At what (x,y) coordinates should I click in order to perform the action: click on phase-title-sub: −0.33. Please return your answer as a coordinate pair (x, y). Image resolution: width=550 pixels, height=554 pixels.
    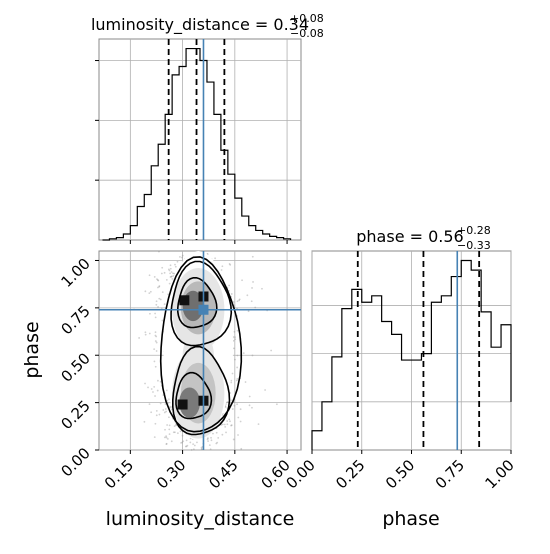
    Looking at the image, I should click on (474, 245).